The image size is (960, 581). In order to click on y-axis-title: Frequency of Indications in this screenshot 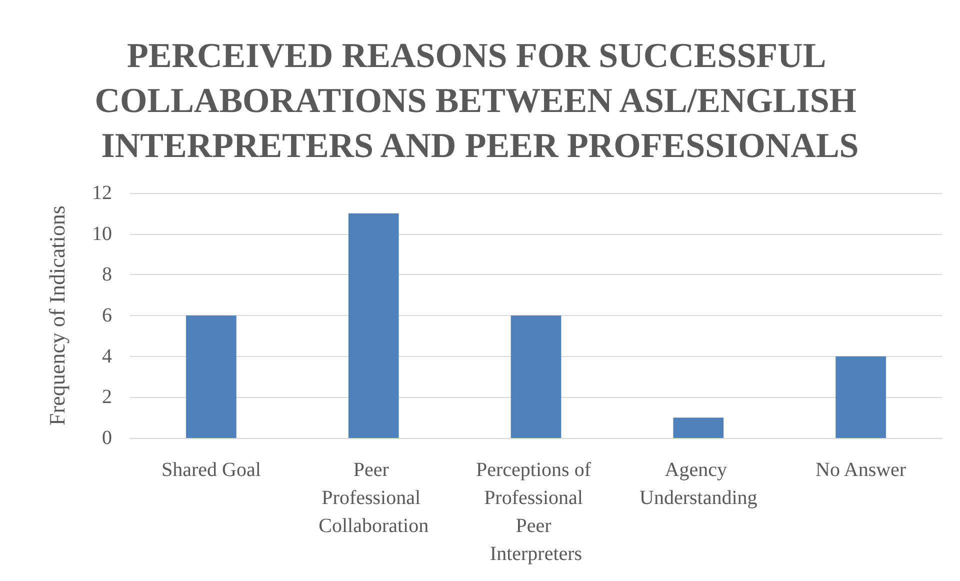, I will do `click(57, 316)`.